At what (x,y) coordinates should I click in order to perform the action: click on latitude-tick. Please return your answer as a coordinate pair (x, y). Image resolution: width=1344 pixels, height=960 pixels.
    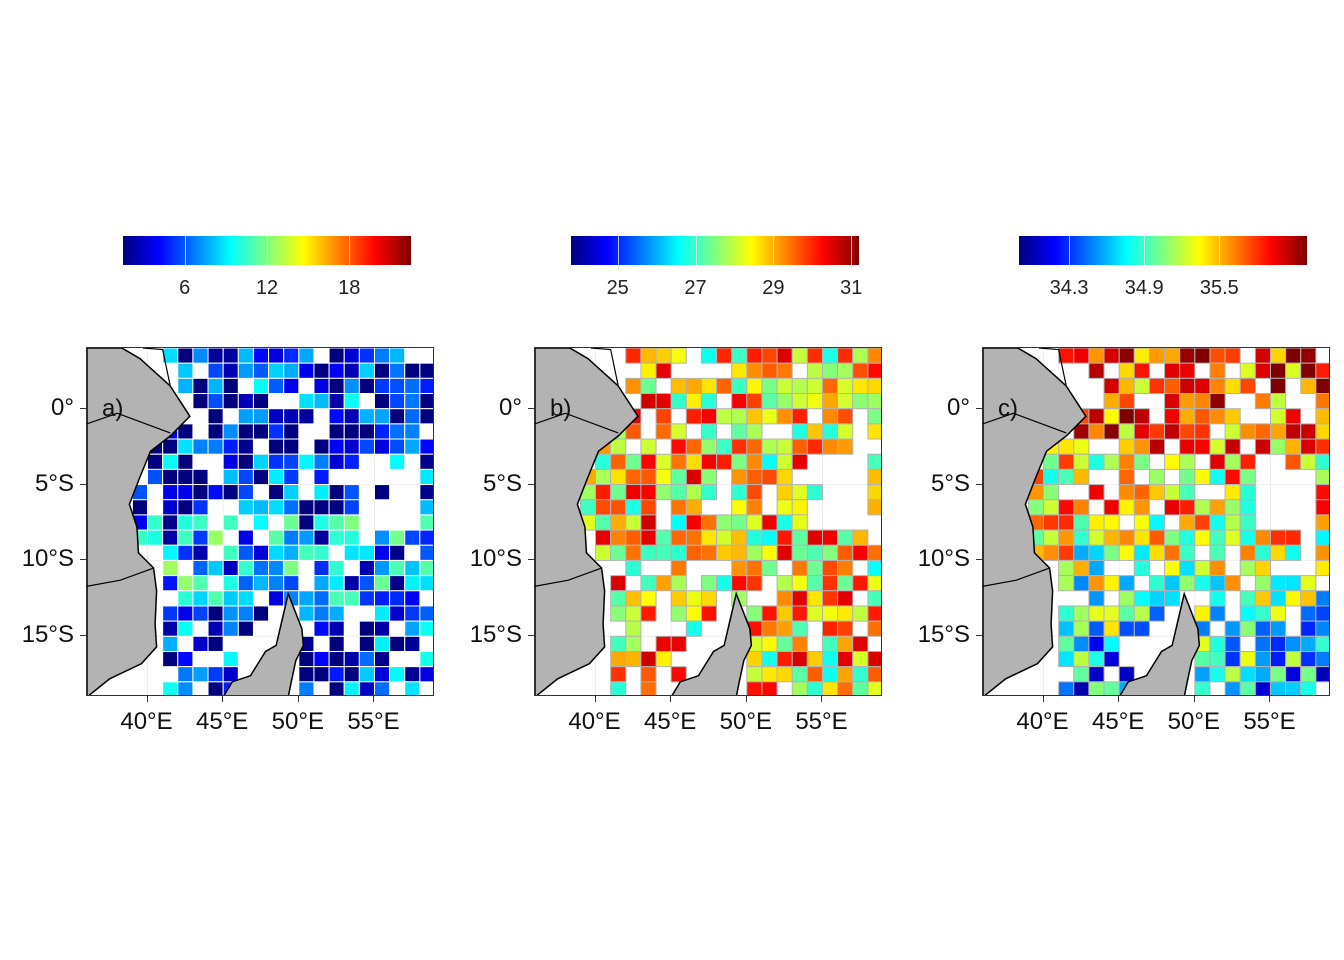
    Looking at the image, I should click on (979, 636).